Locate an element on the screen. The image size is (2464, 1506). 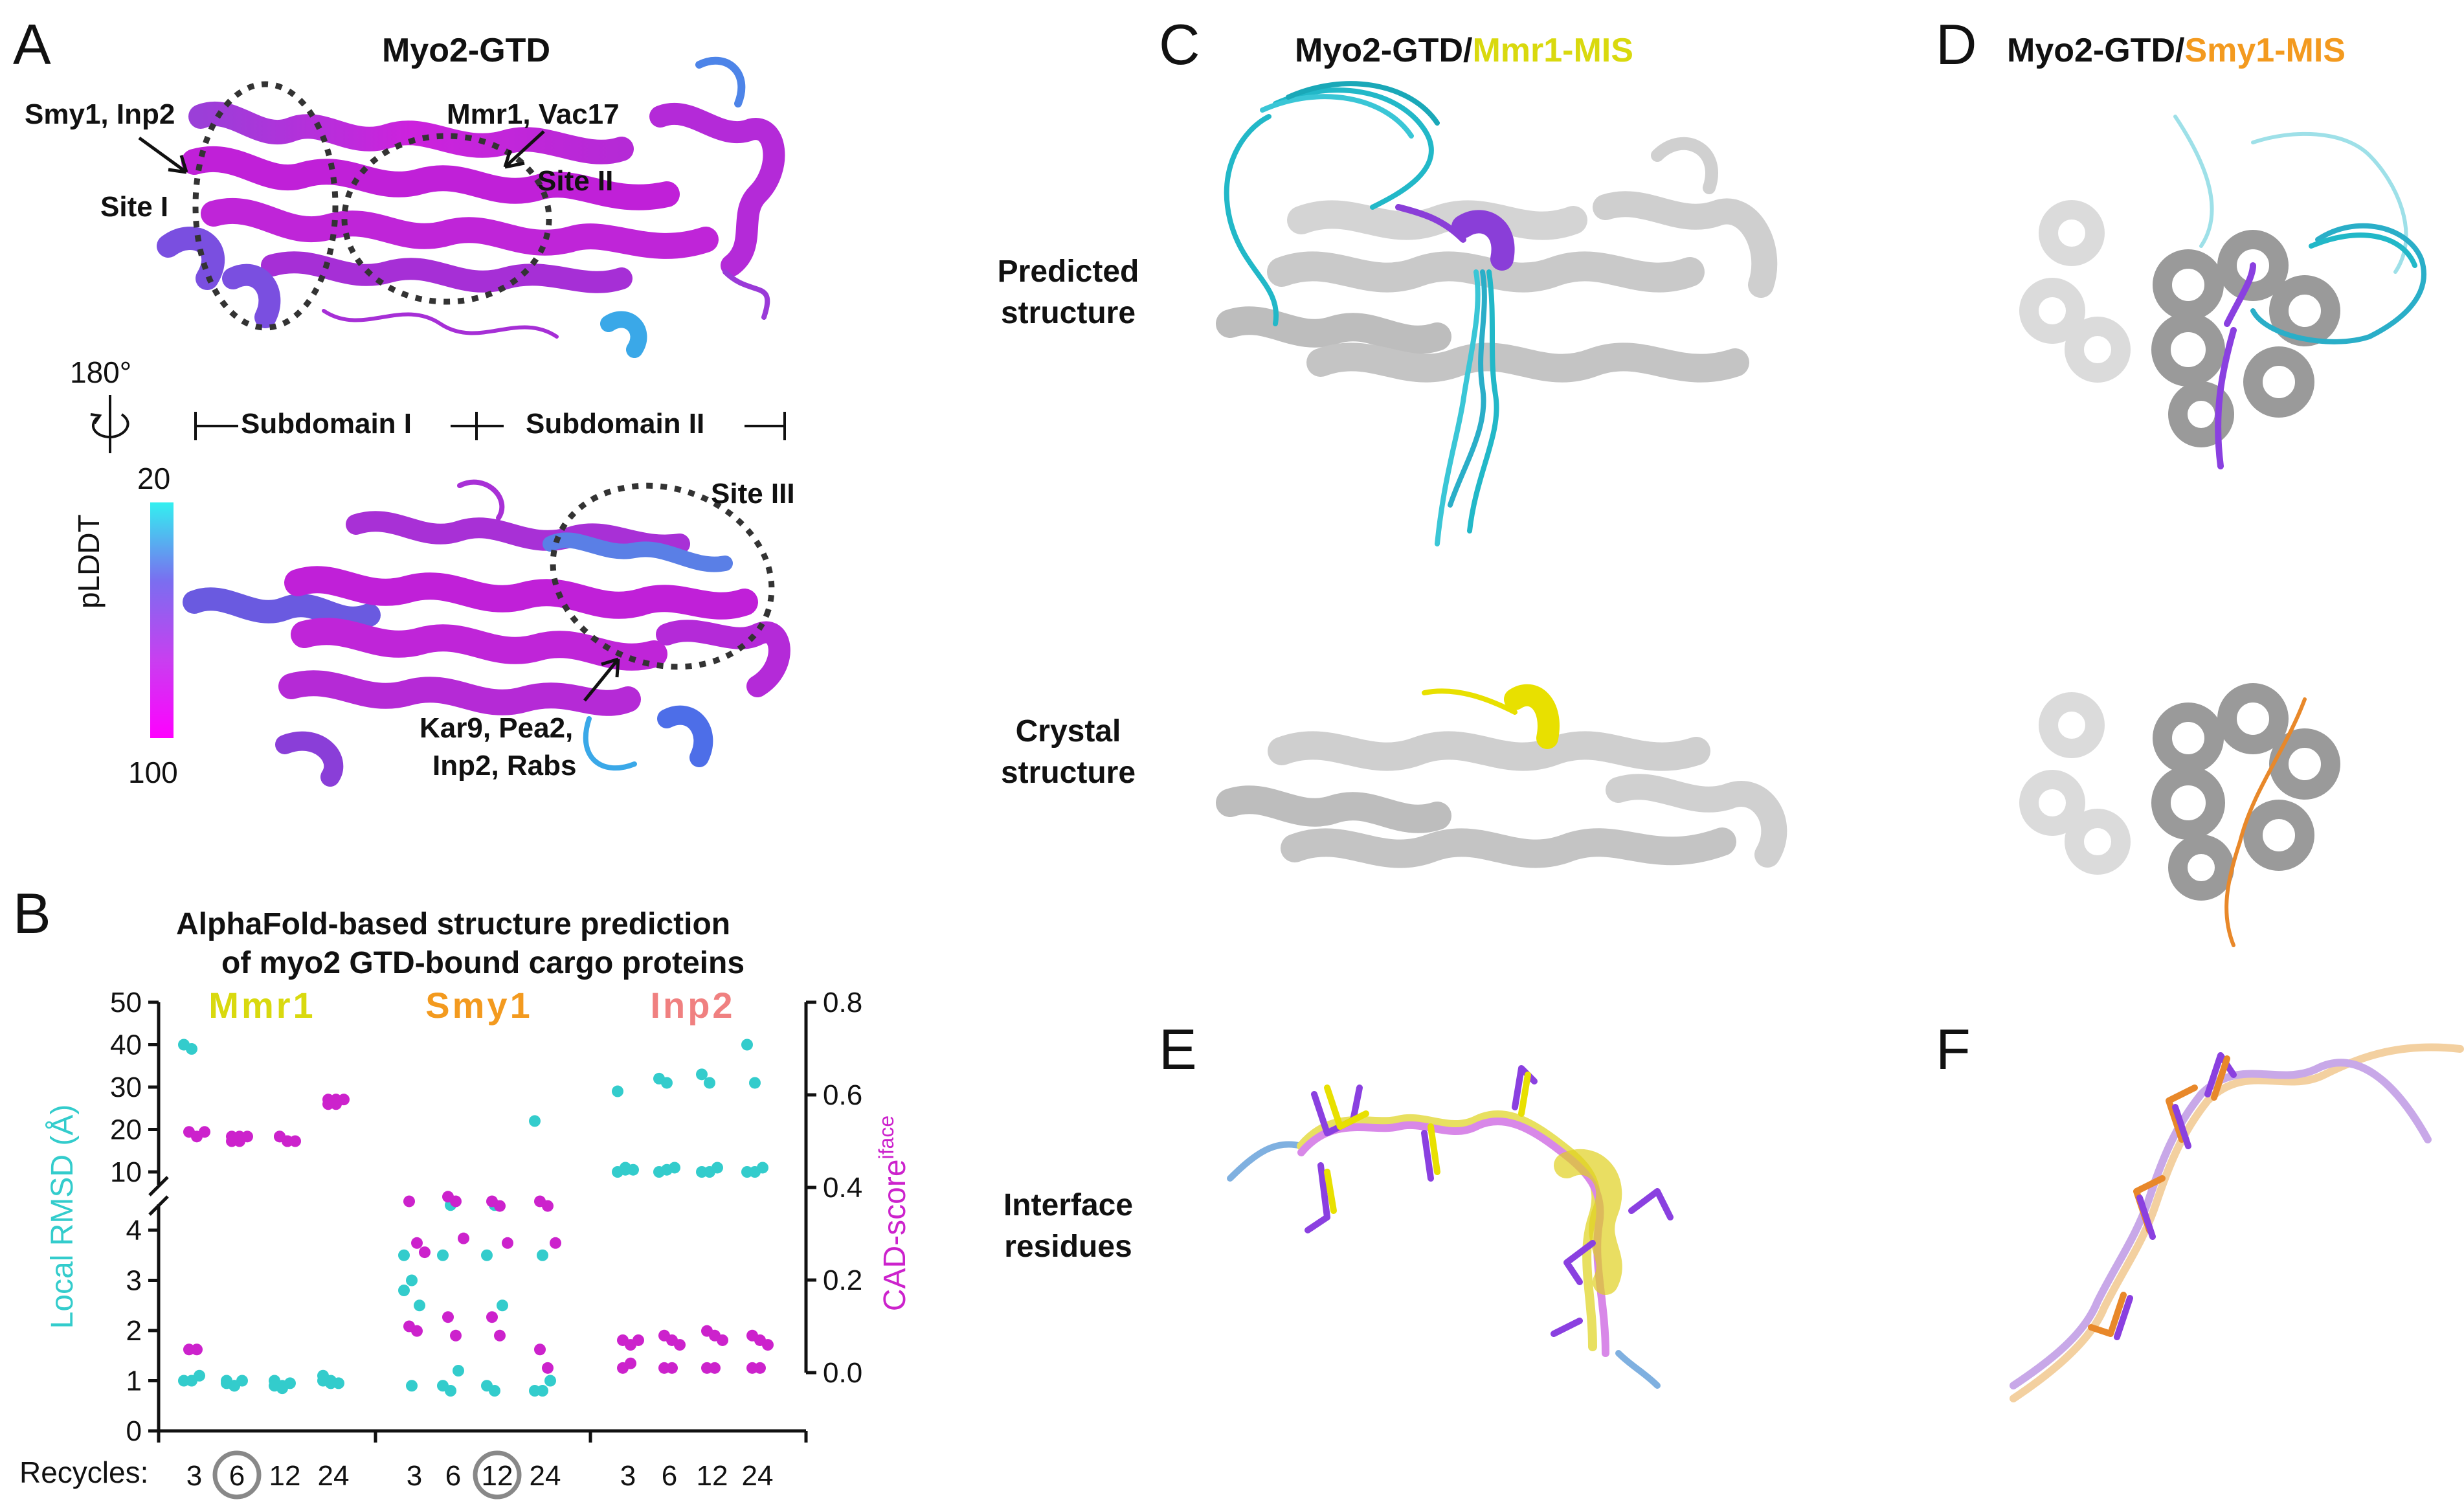
panel-label-d: D is located at coordinates (1956, 44).